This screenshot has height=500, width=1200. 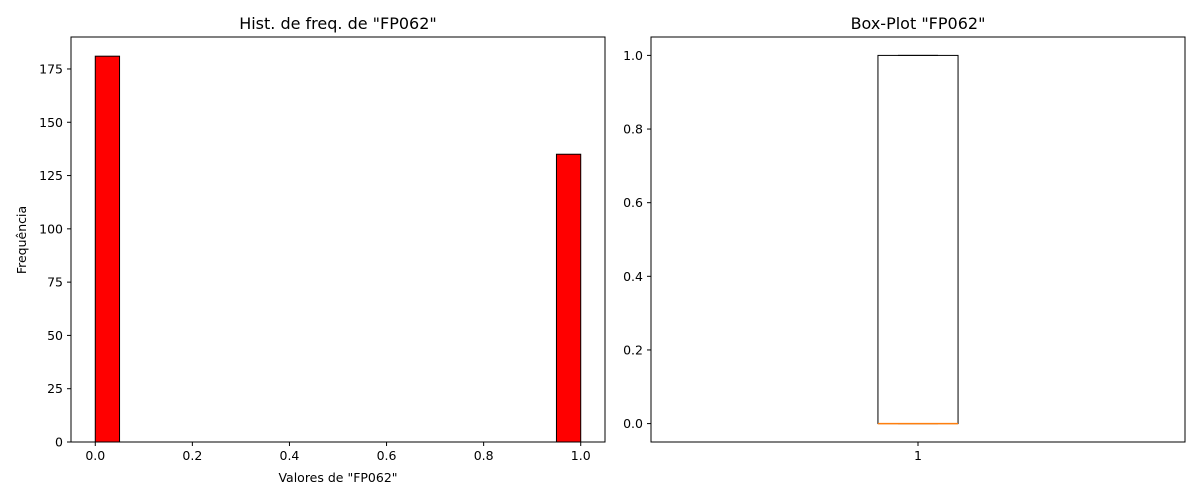 I want to click on boxplot-box, so click(x=918, y=239).